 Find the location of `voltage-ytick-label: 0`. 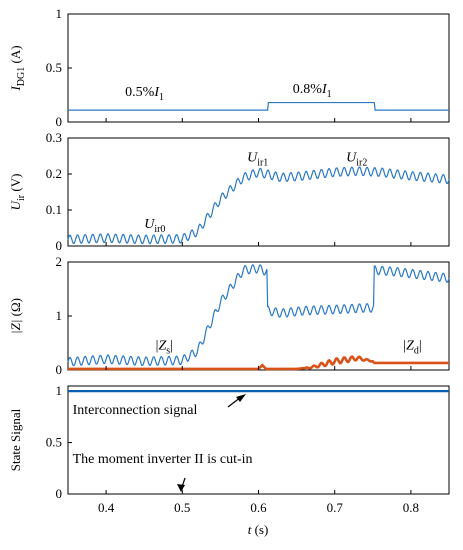

voltage-ytick-label: 0 is located at coordinates (59, 245).